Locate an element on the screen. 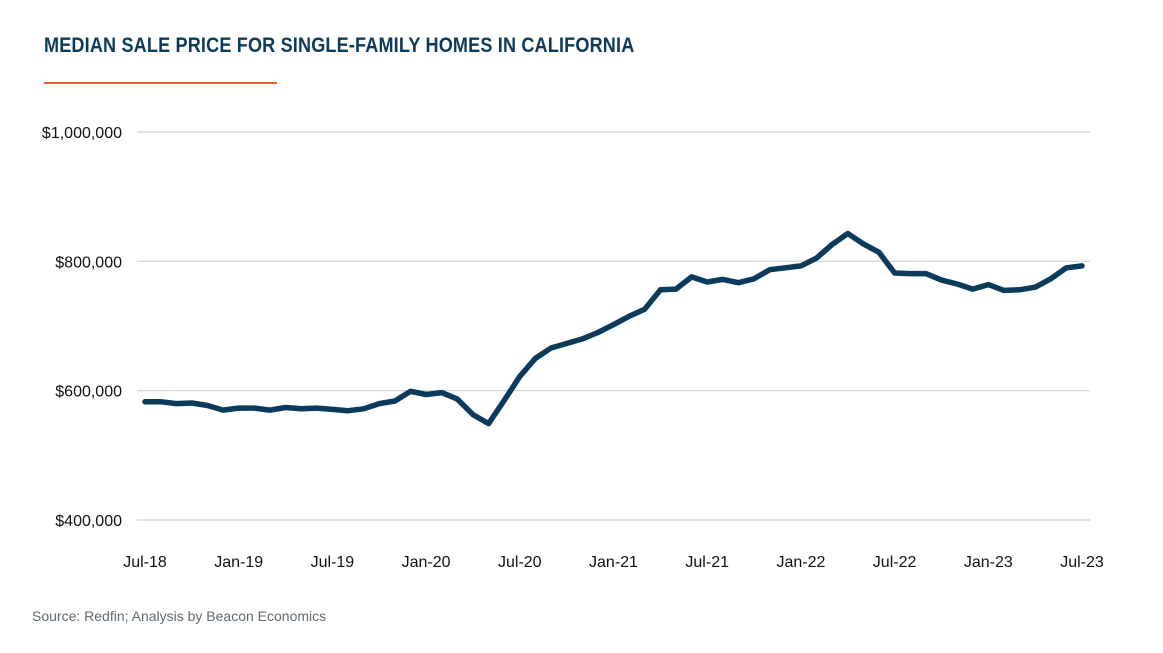 This screenshot has width=1163, height=653. x-tick-label: Jul-22 is located at coordinates (895, 562).